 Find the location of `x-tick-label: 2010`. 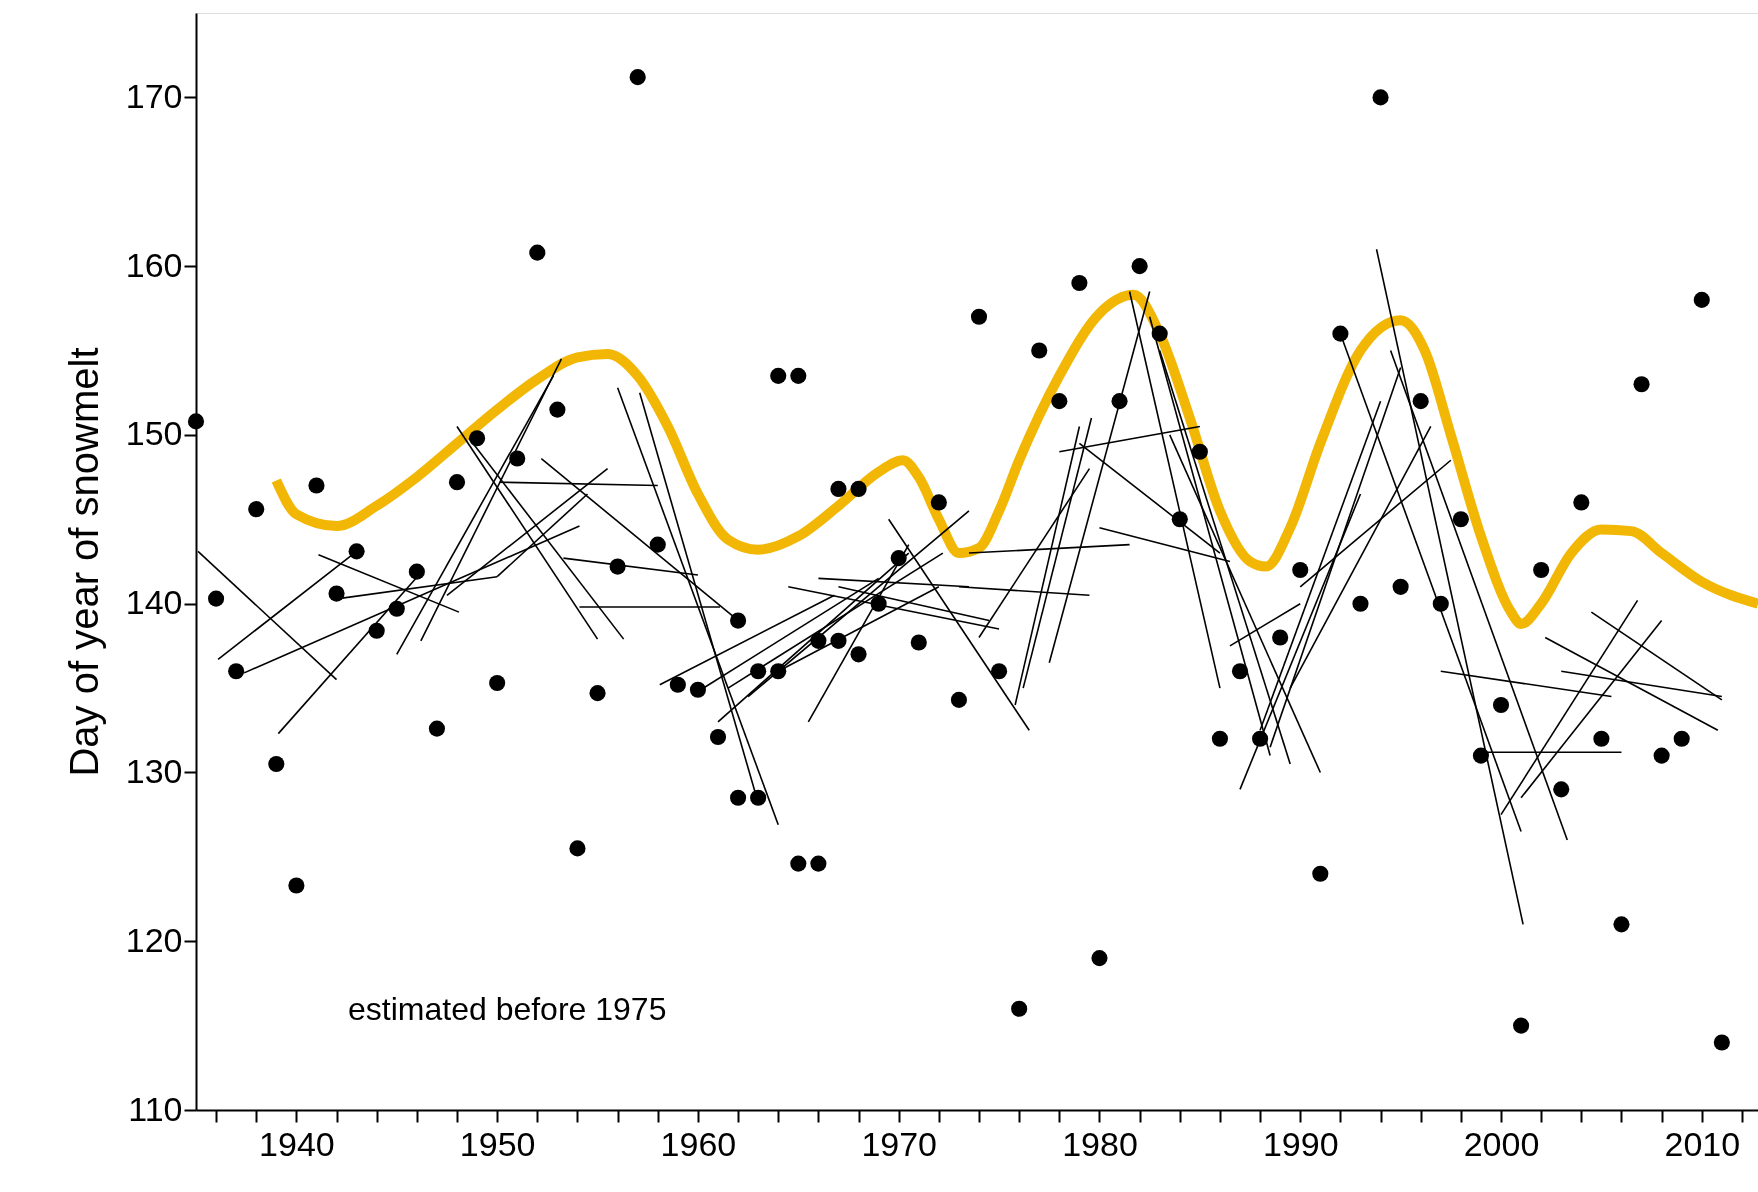

x-tick-label: 2010 is located at coordinates (1702, 1143).